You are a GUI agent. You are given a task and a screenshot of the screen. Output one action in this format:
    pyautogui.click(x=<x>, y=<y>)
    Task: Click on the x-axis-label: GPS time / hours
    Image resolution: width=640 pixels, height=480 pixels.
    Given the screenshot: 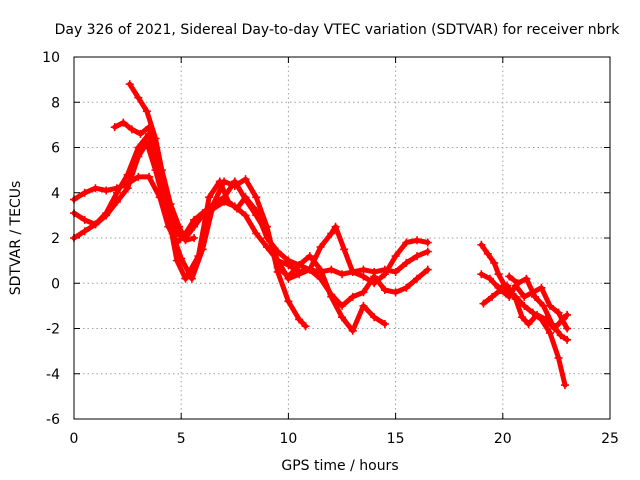 What is the action you would take?
    pyautogui.click(x=339, y=466)
    